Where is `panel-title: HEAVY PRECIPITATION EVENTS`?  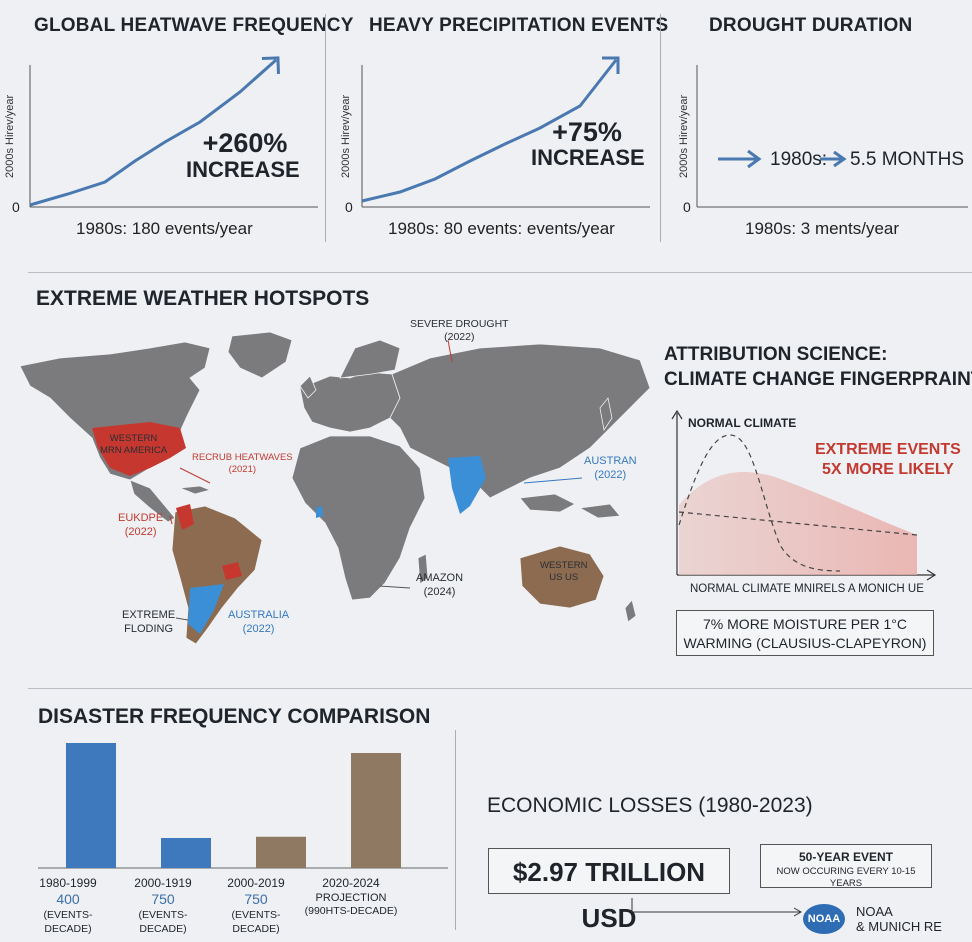
panel-title: HEAVY PRECIPITATION EVENTS is located at coordinates (519, 25).